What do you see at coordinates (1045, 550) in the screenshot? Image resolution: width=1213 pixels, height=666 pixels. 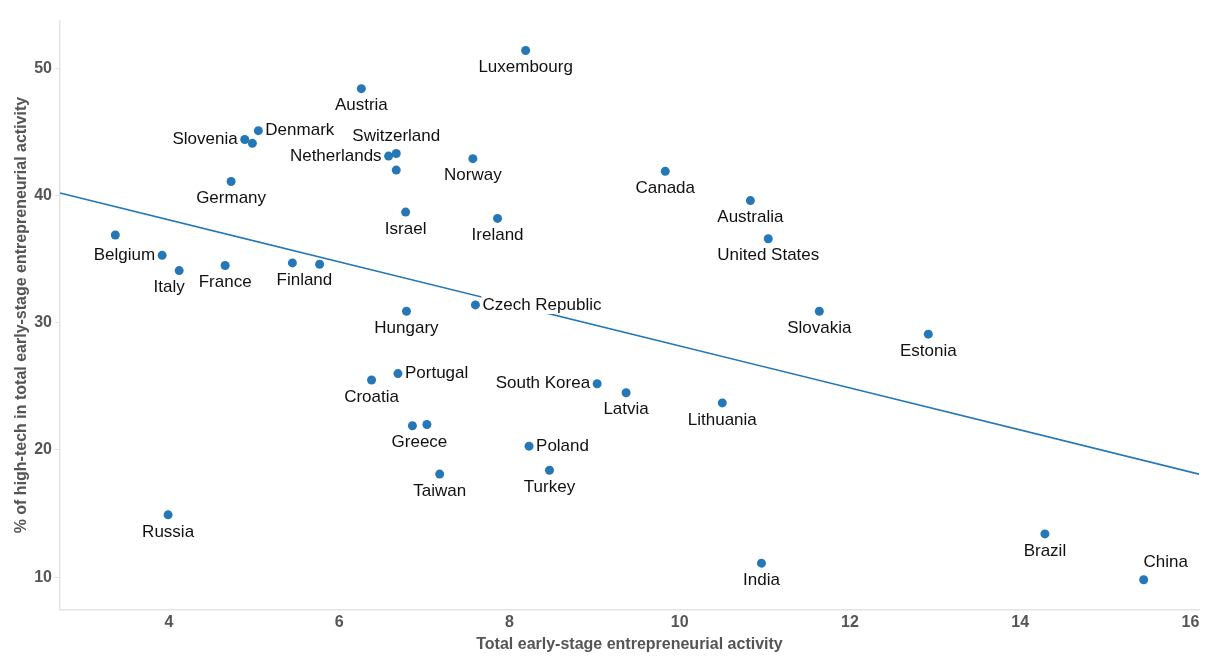 I see `annotation: Brazil` at bounding box center [1045, 550].